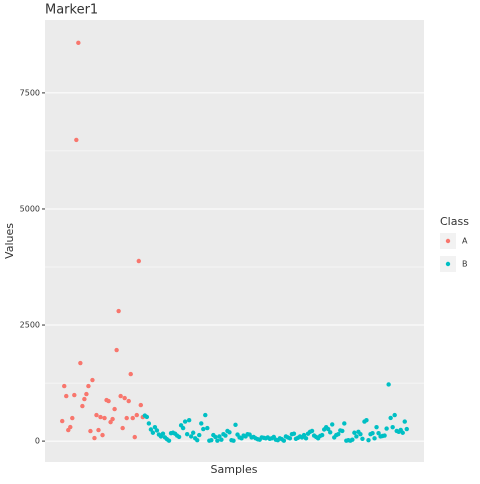  What do you see at coordinates (234, 469) in the screenshot?
I see `x-axis-label: Samples` at bounding box center [234, 469].